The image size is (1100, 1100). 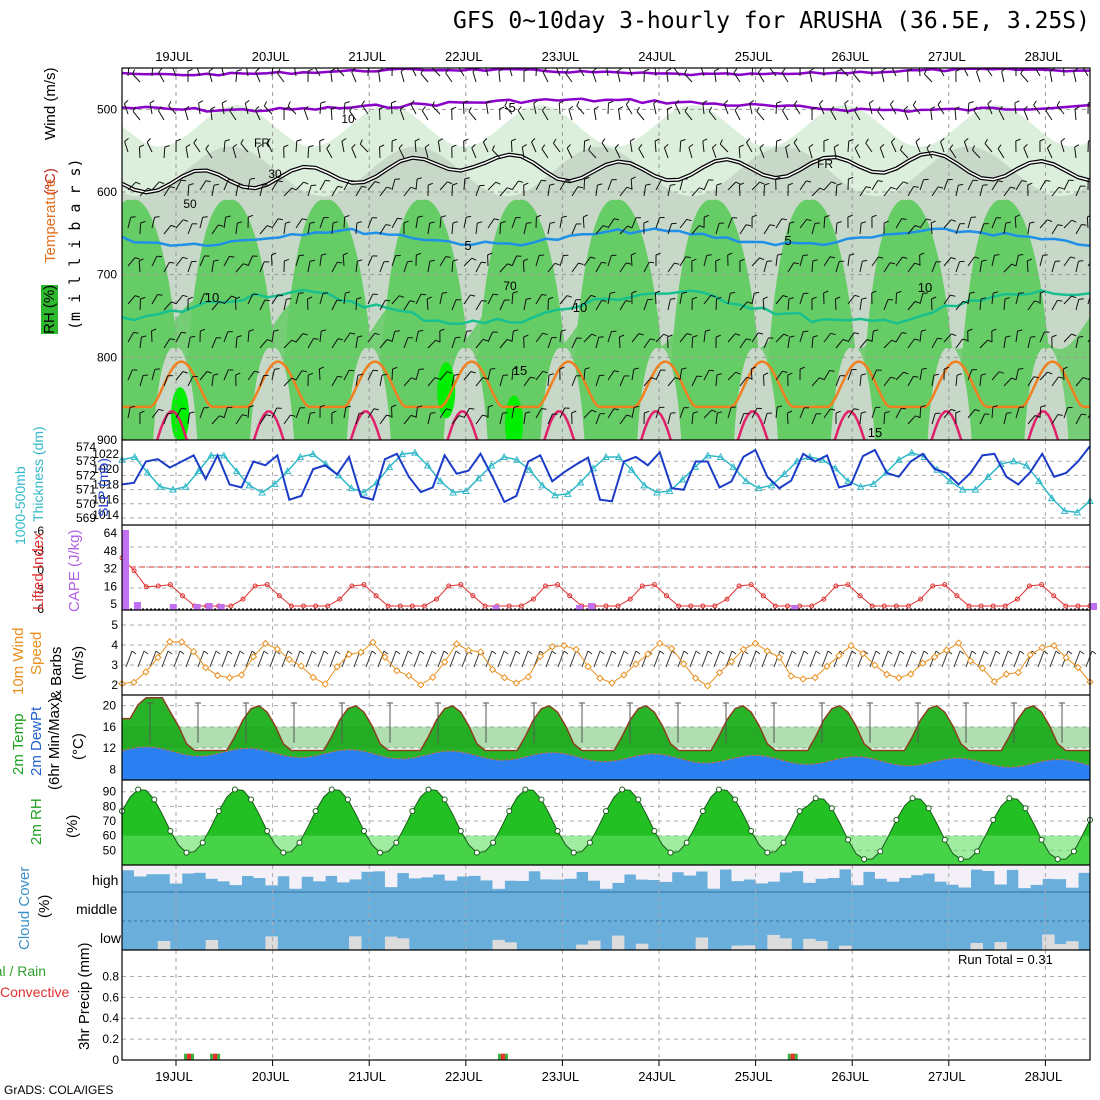 I want to click on cloud-low-gap, so click(x=582, y=947).